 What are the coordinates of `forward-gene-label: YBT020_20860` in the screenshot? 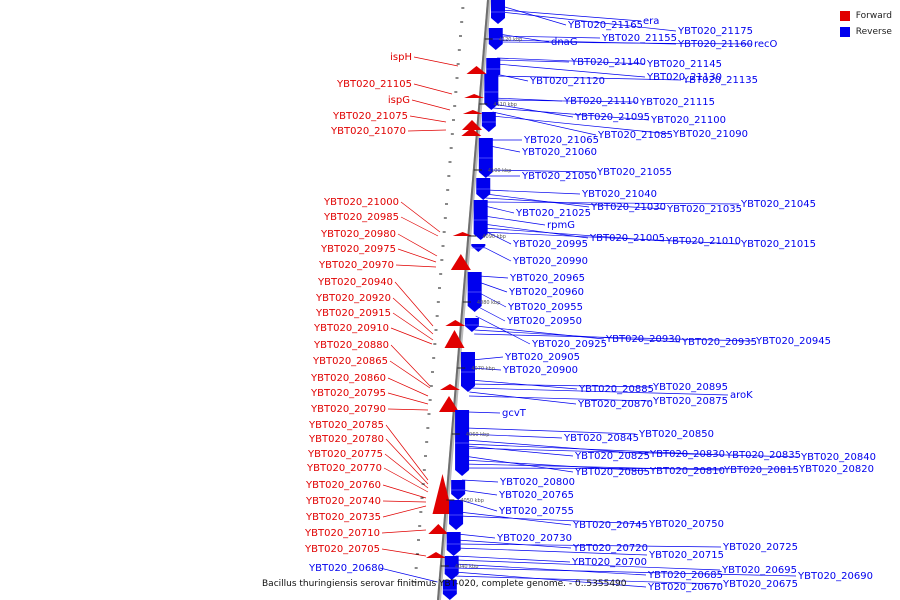 It's located at (348, 378).